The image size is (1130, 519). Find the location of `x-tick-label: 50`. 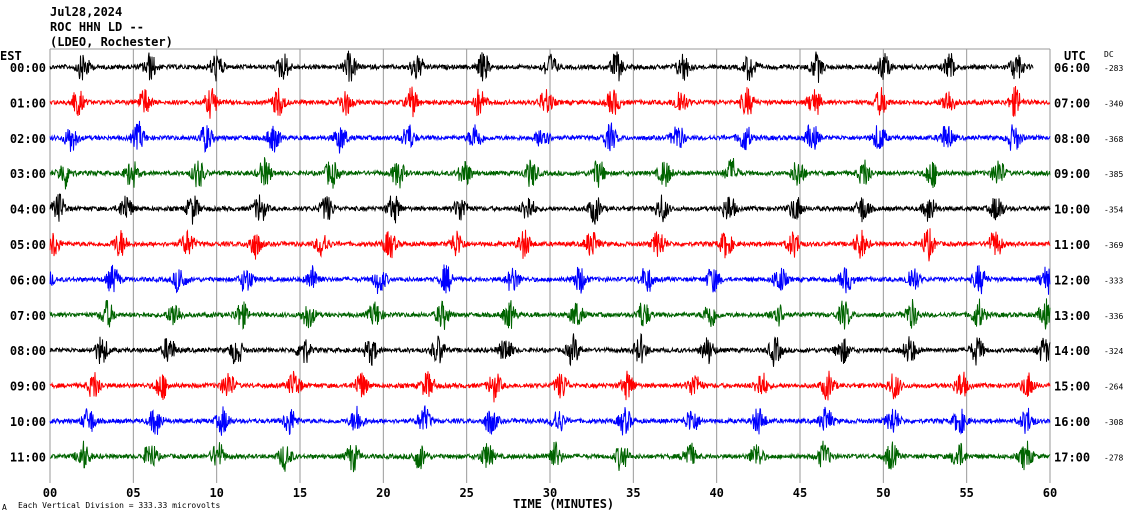

x-tick-label: 50 is located at coordinates (883, 493).